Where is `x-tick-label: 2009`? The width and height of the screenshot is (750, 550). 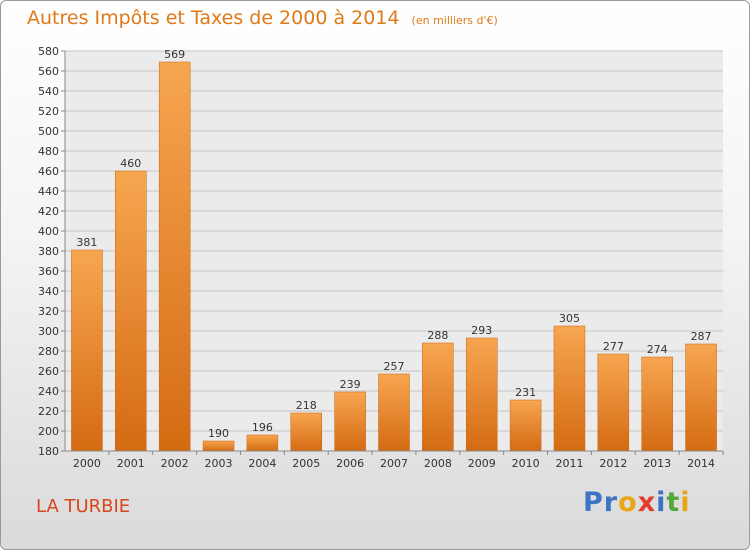
x-tick-label: 2009 is located at coordinates (482, 463).